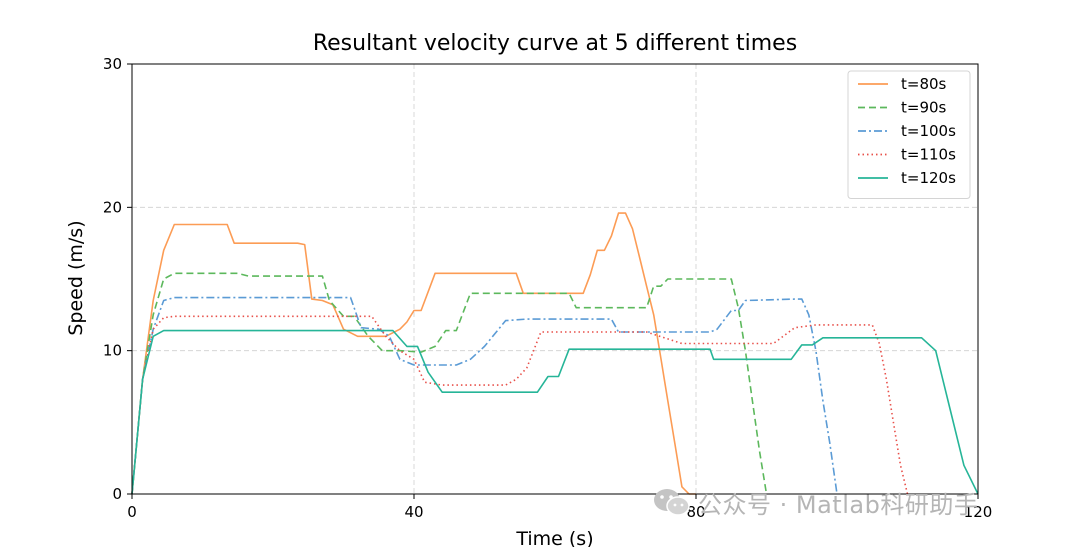 This screenshot has width=1080, height=547. I want to click on wechat-icon, so click(672, 502).